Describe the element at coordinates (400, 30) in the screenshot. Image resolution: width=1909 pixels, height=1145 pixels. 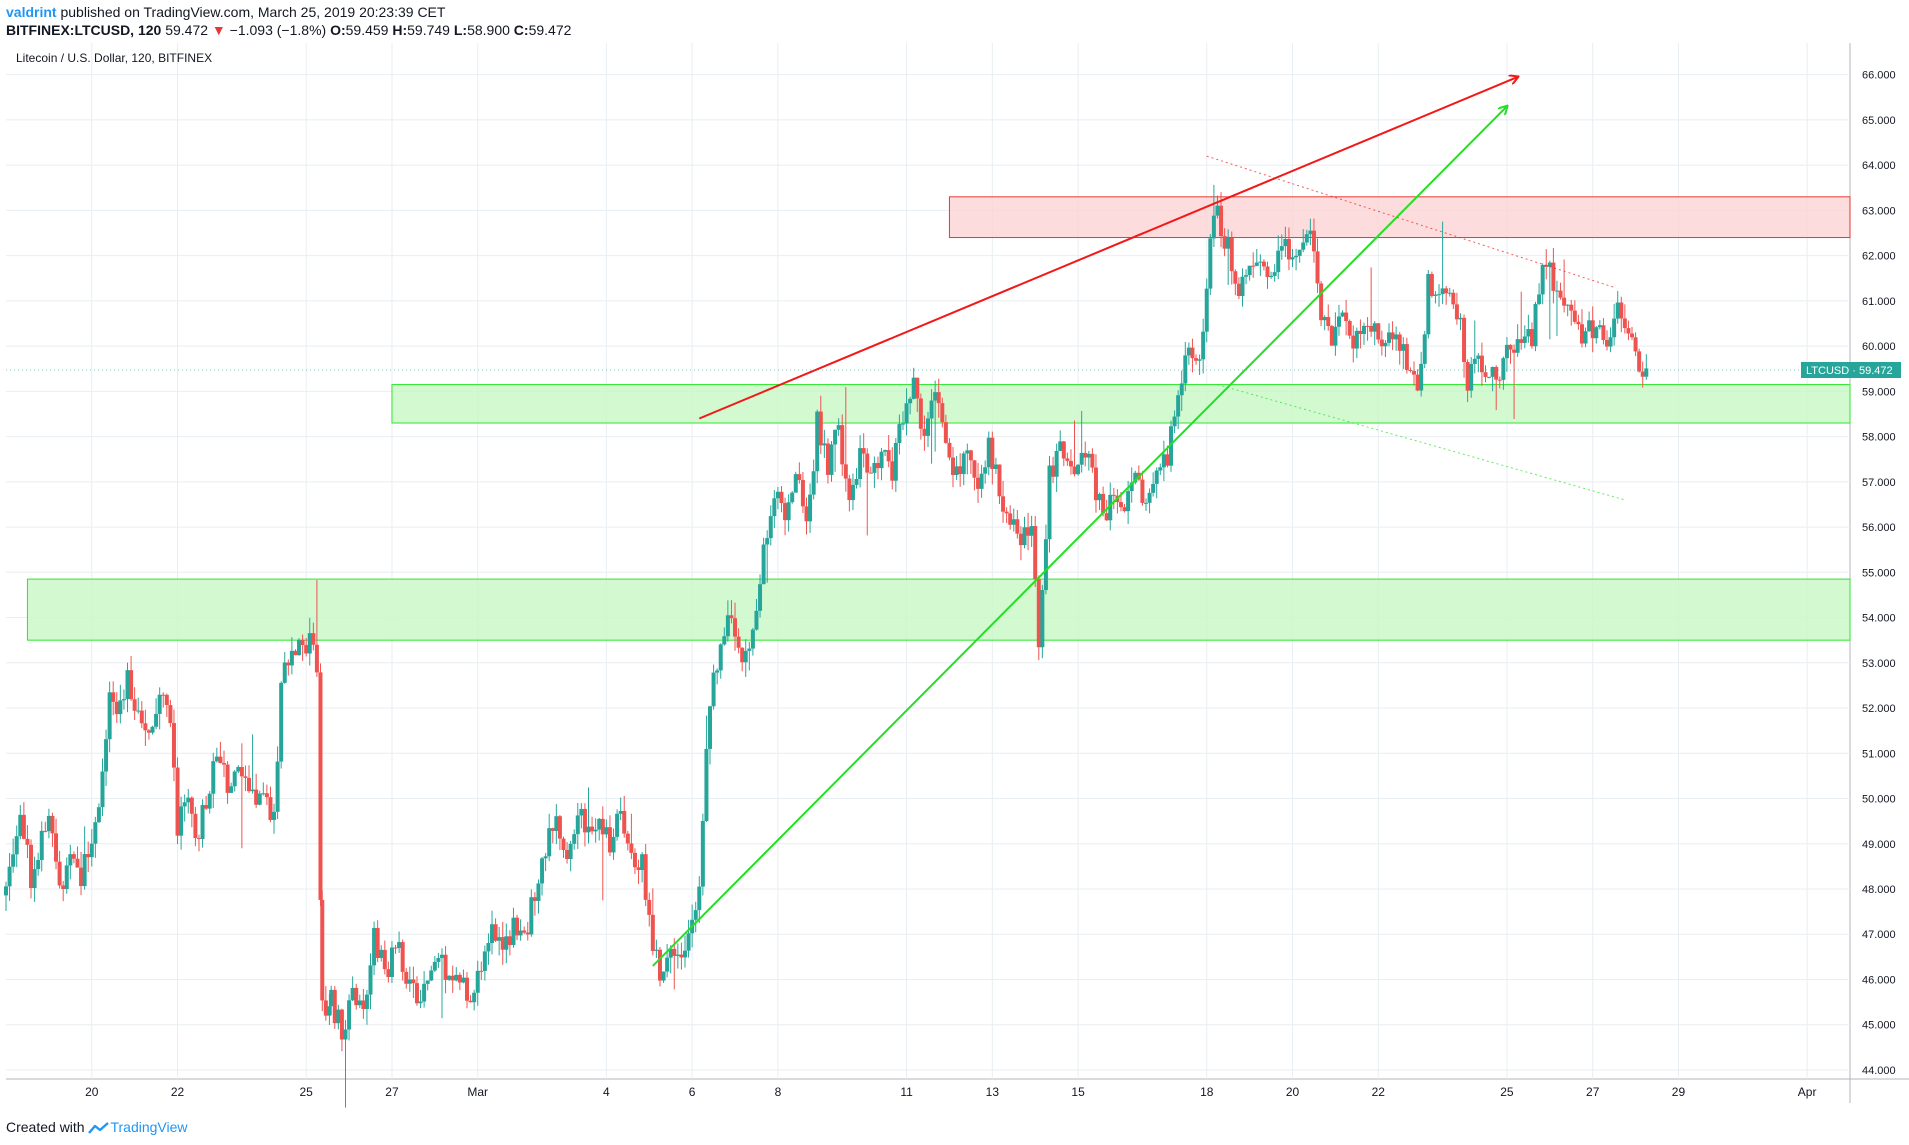
I see `high-label: H:` at that location.